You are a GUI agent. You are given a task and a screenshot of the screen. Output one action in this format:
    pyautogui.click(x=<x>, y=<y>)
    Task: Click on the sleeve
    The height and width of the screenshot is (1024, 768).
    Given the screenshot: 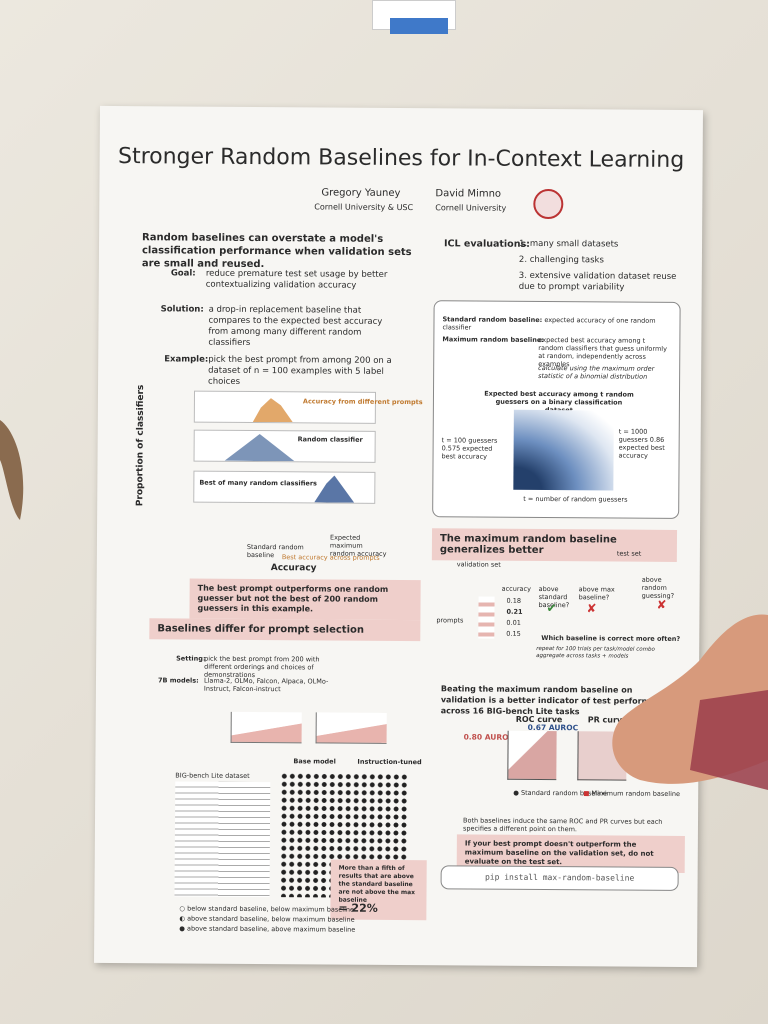 What is the action you would take?
    pyautogui.click(x=729, y=740)
    